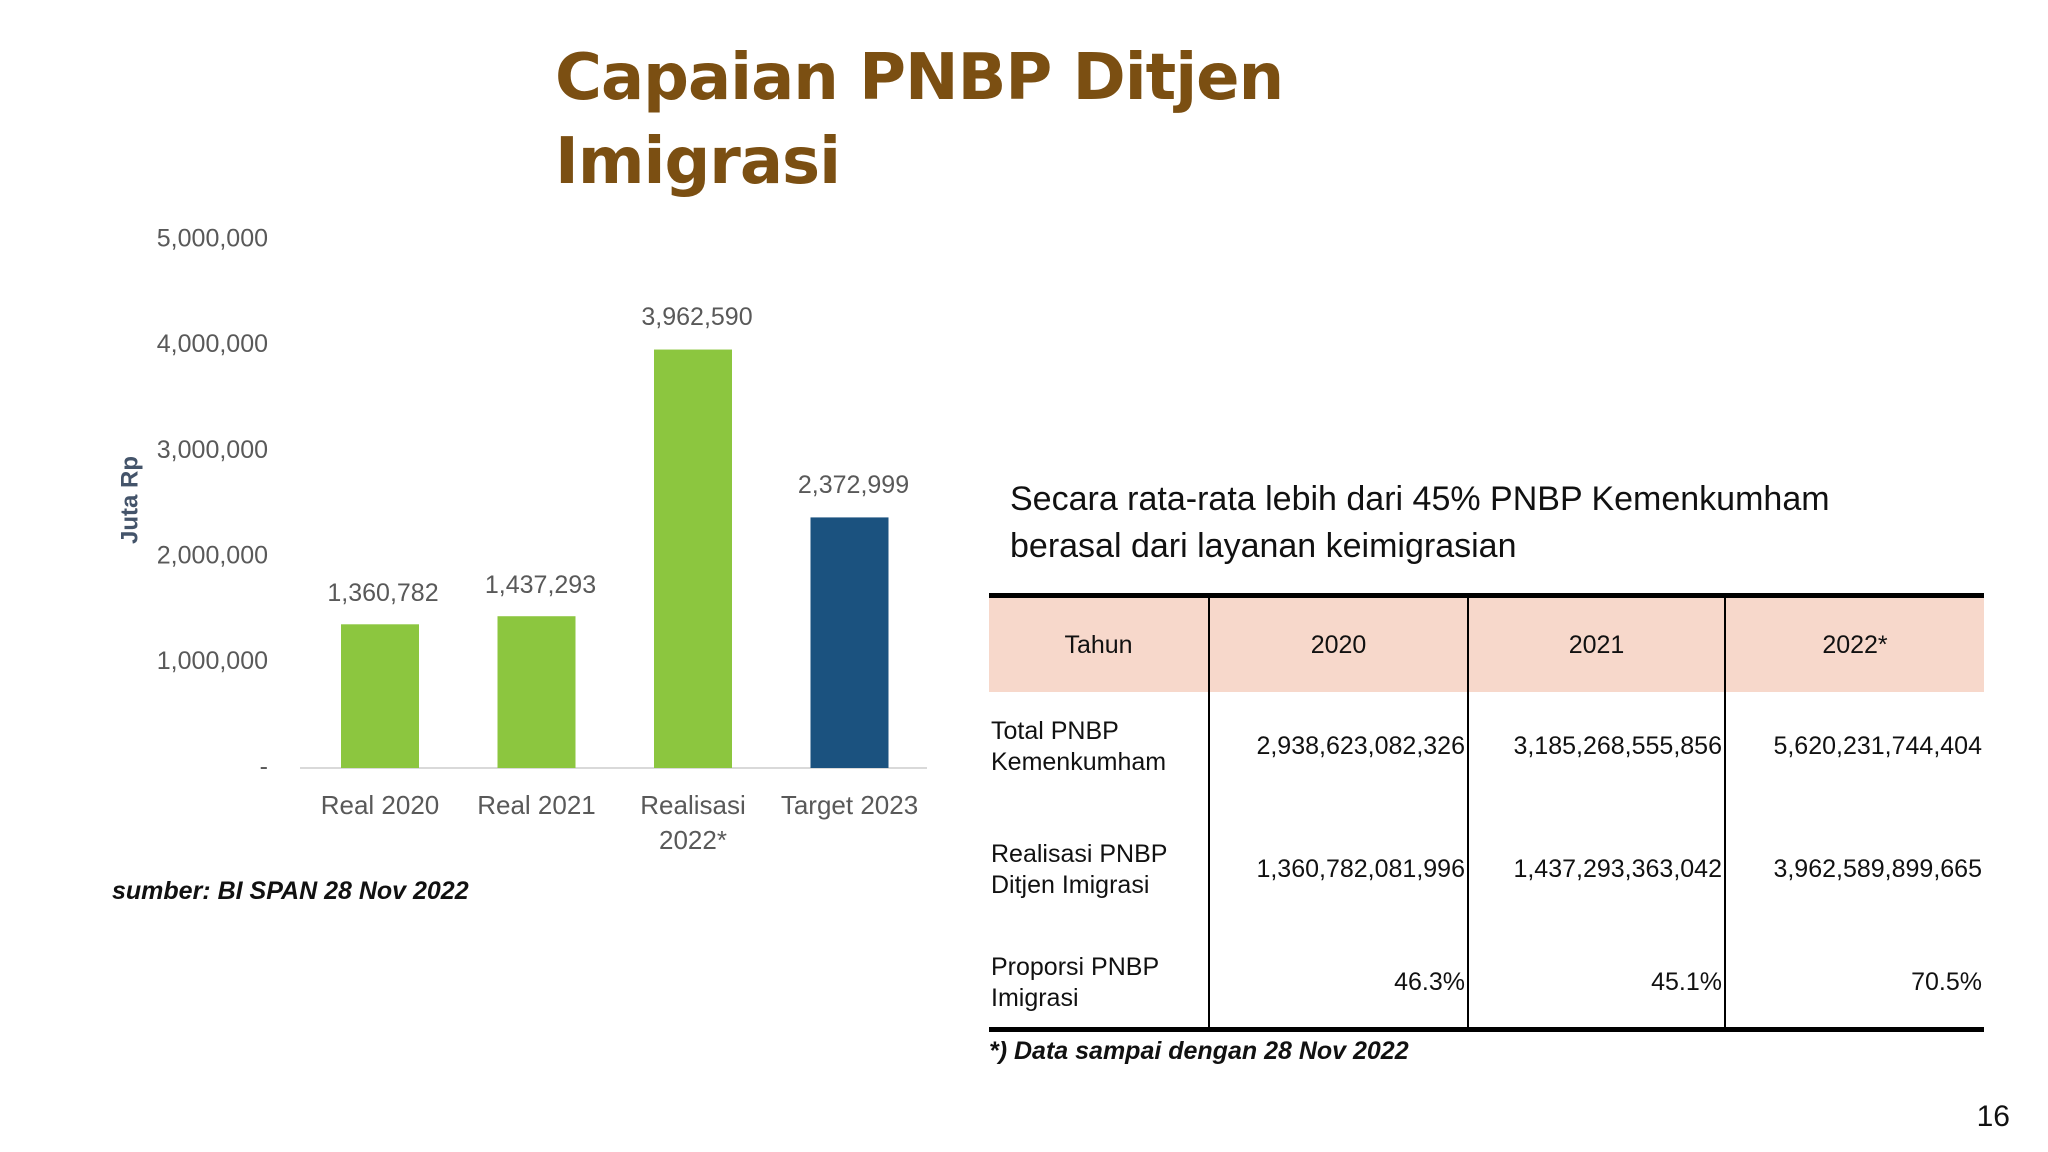 The width and height of the screenshot is (2048, 1152). Describe the element at coordinates (1075, 982) in the screenshot. I see `row-label: Proporsi PNBP Imigrasi` at that location.